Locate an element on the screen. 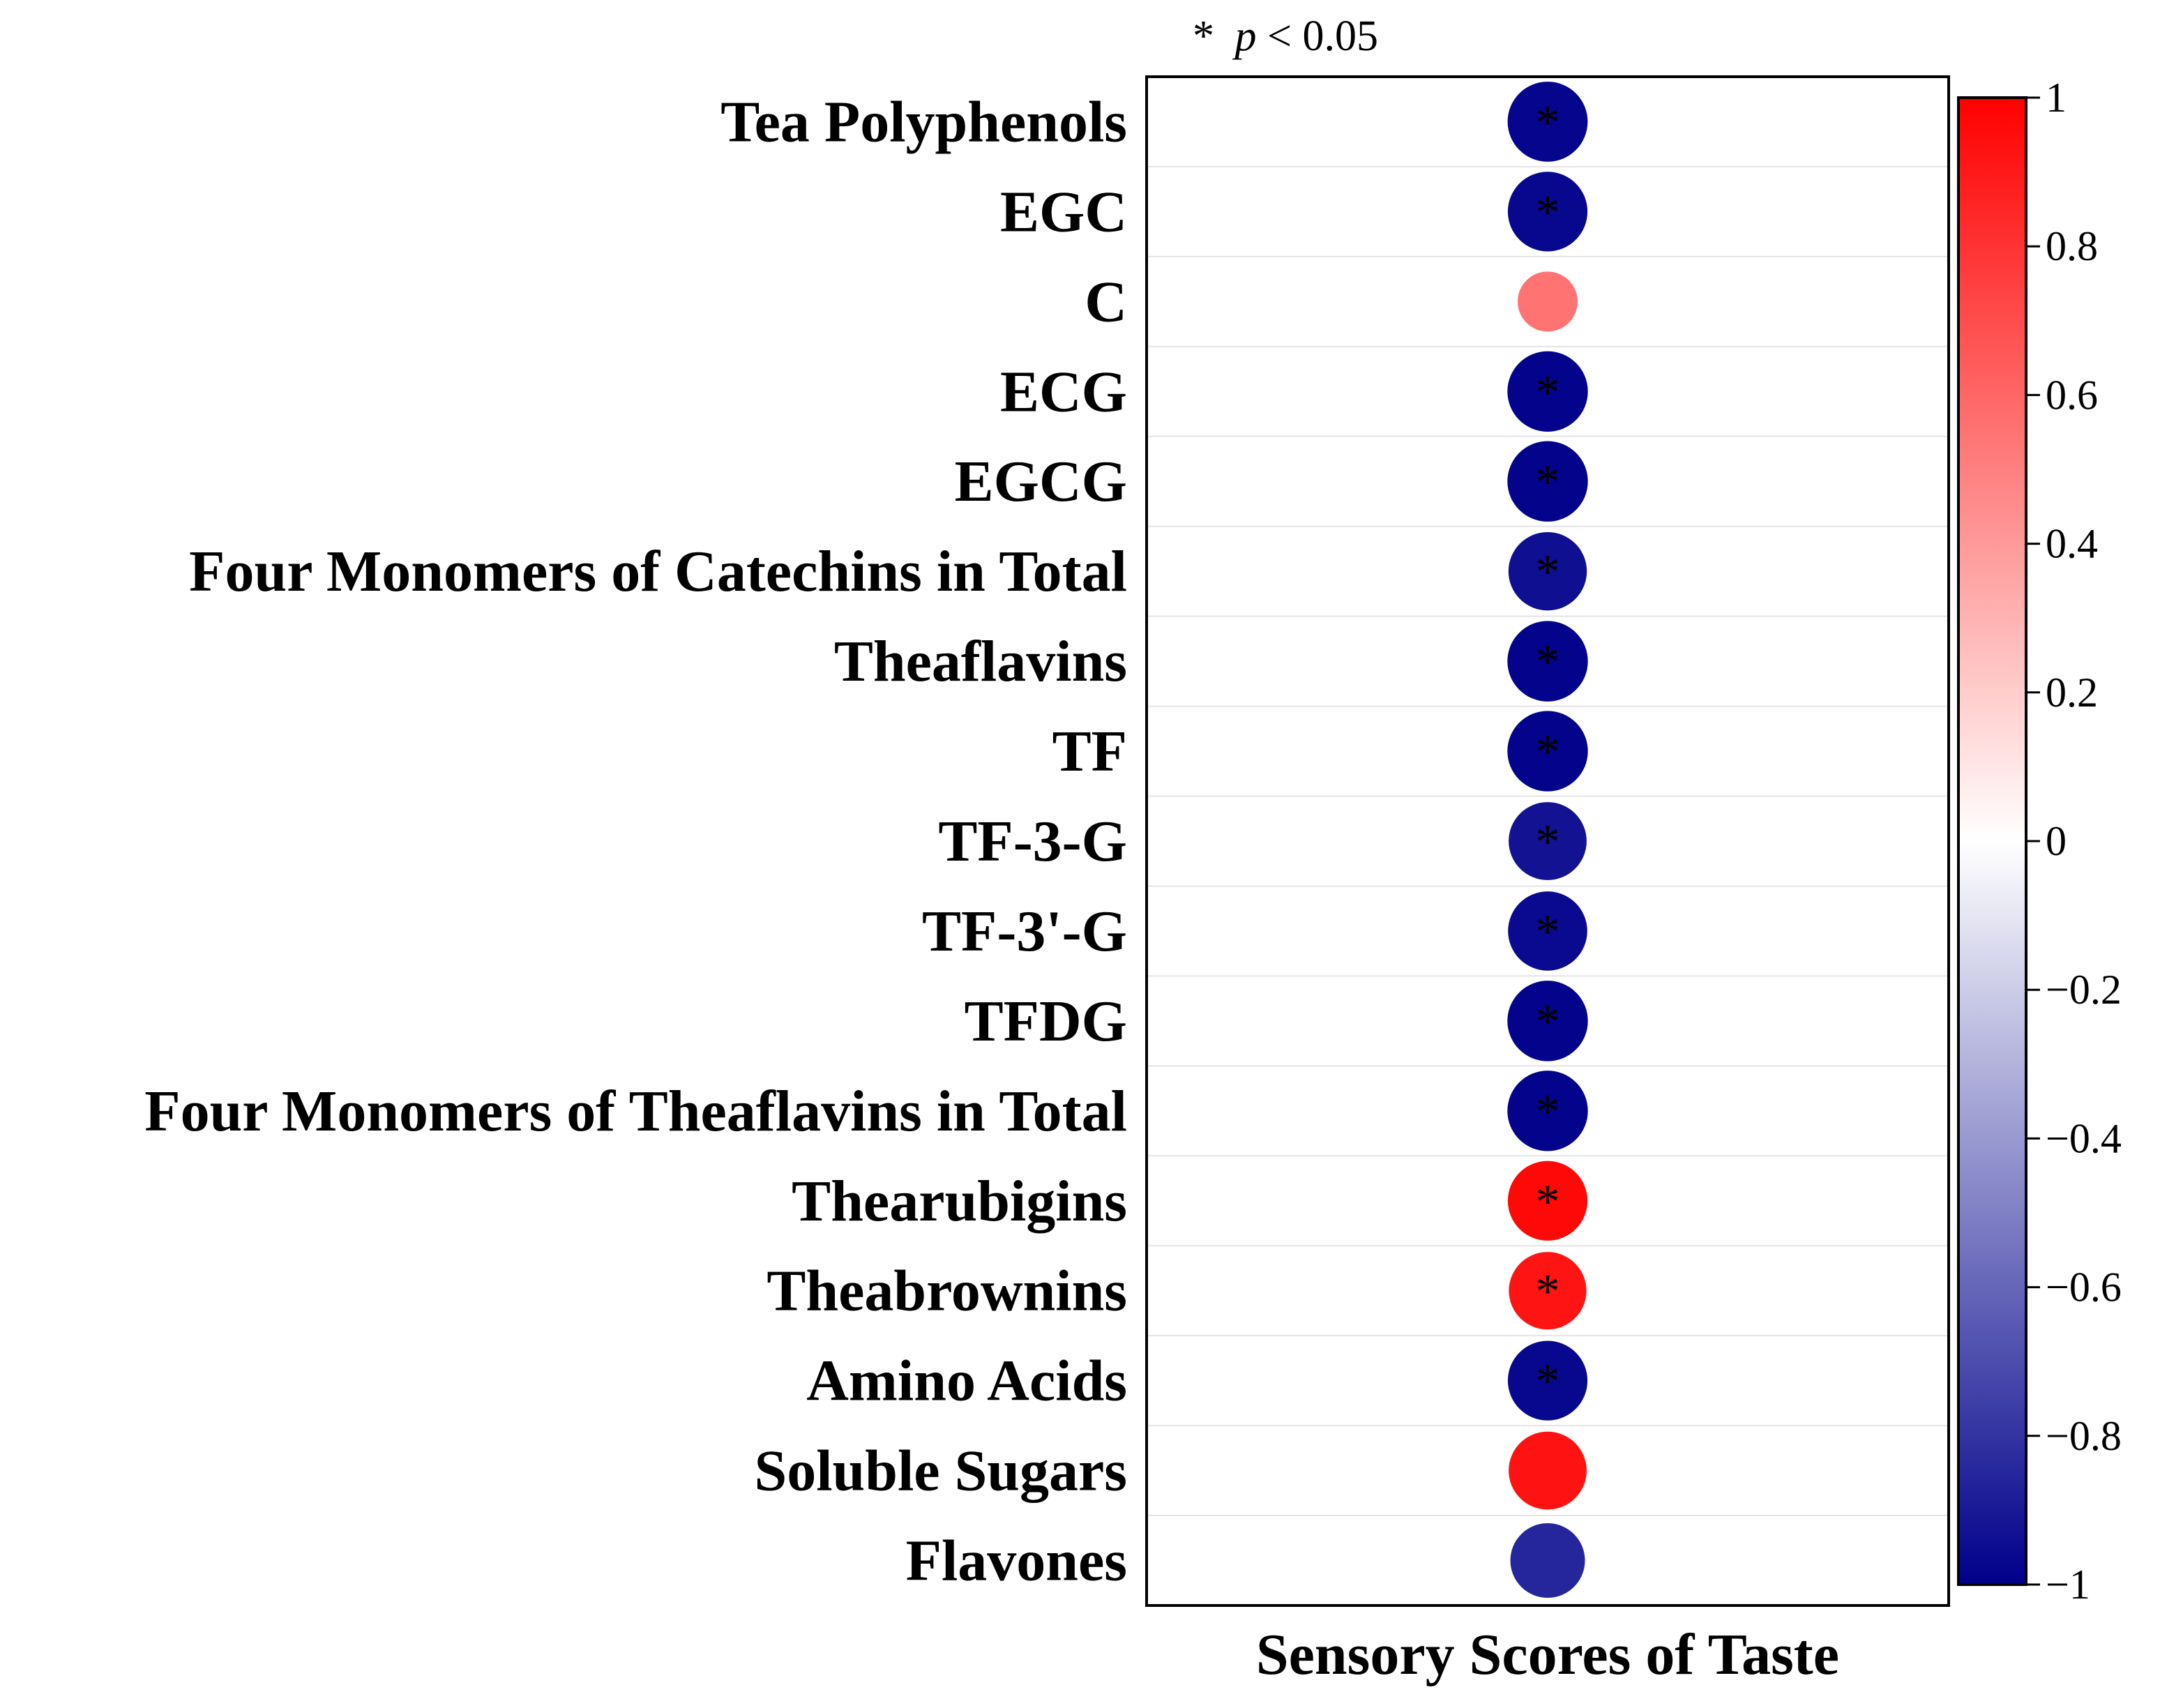 Image resolution: width=2160 pixels, height=1708 pixels. row-label: EGC is located at coordinates (1063, 211).